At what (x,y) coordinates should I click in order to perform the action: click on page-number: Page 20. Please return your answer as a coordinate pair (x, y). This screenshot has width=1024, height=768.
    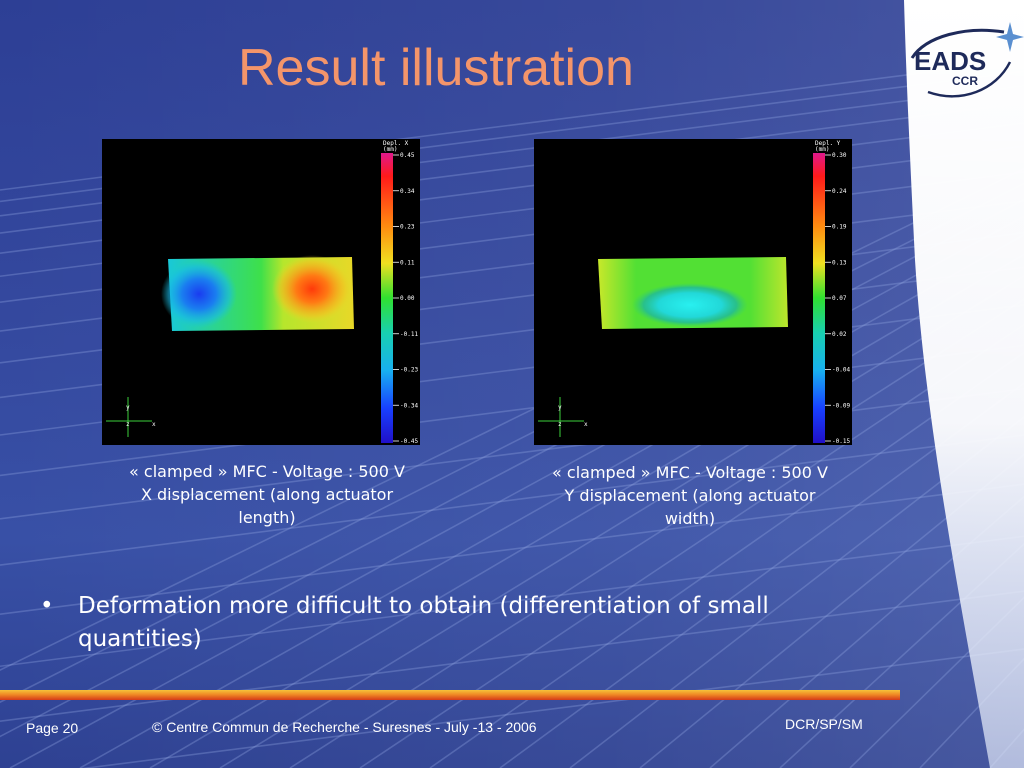
    Looking at the image, I should click on (52, 728).